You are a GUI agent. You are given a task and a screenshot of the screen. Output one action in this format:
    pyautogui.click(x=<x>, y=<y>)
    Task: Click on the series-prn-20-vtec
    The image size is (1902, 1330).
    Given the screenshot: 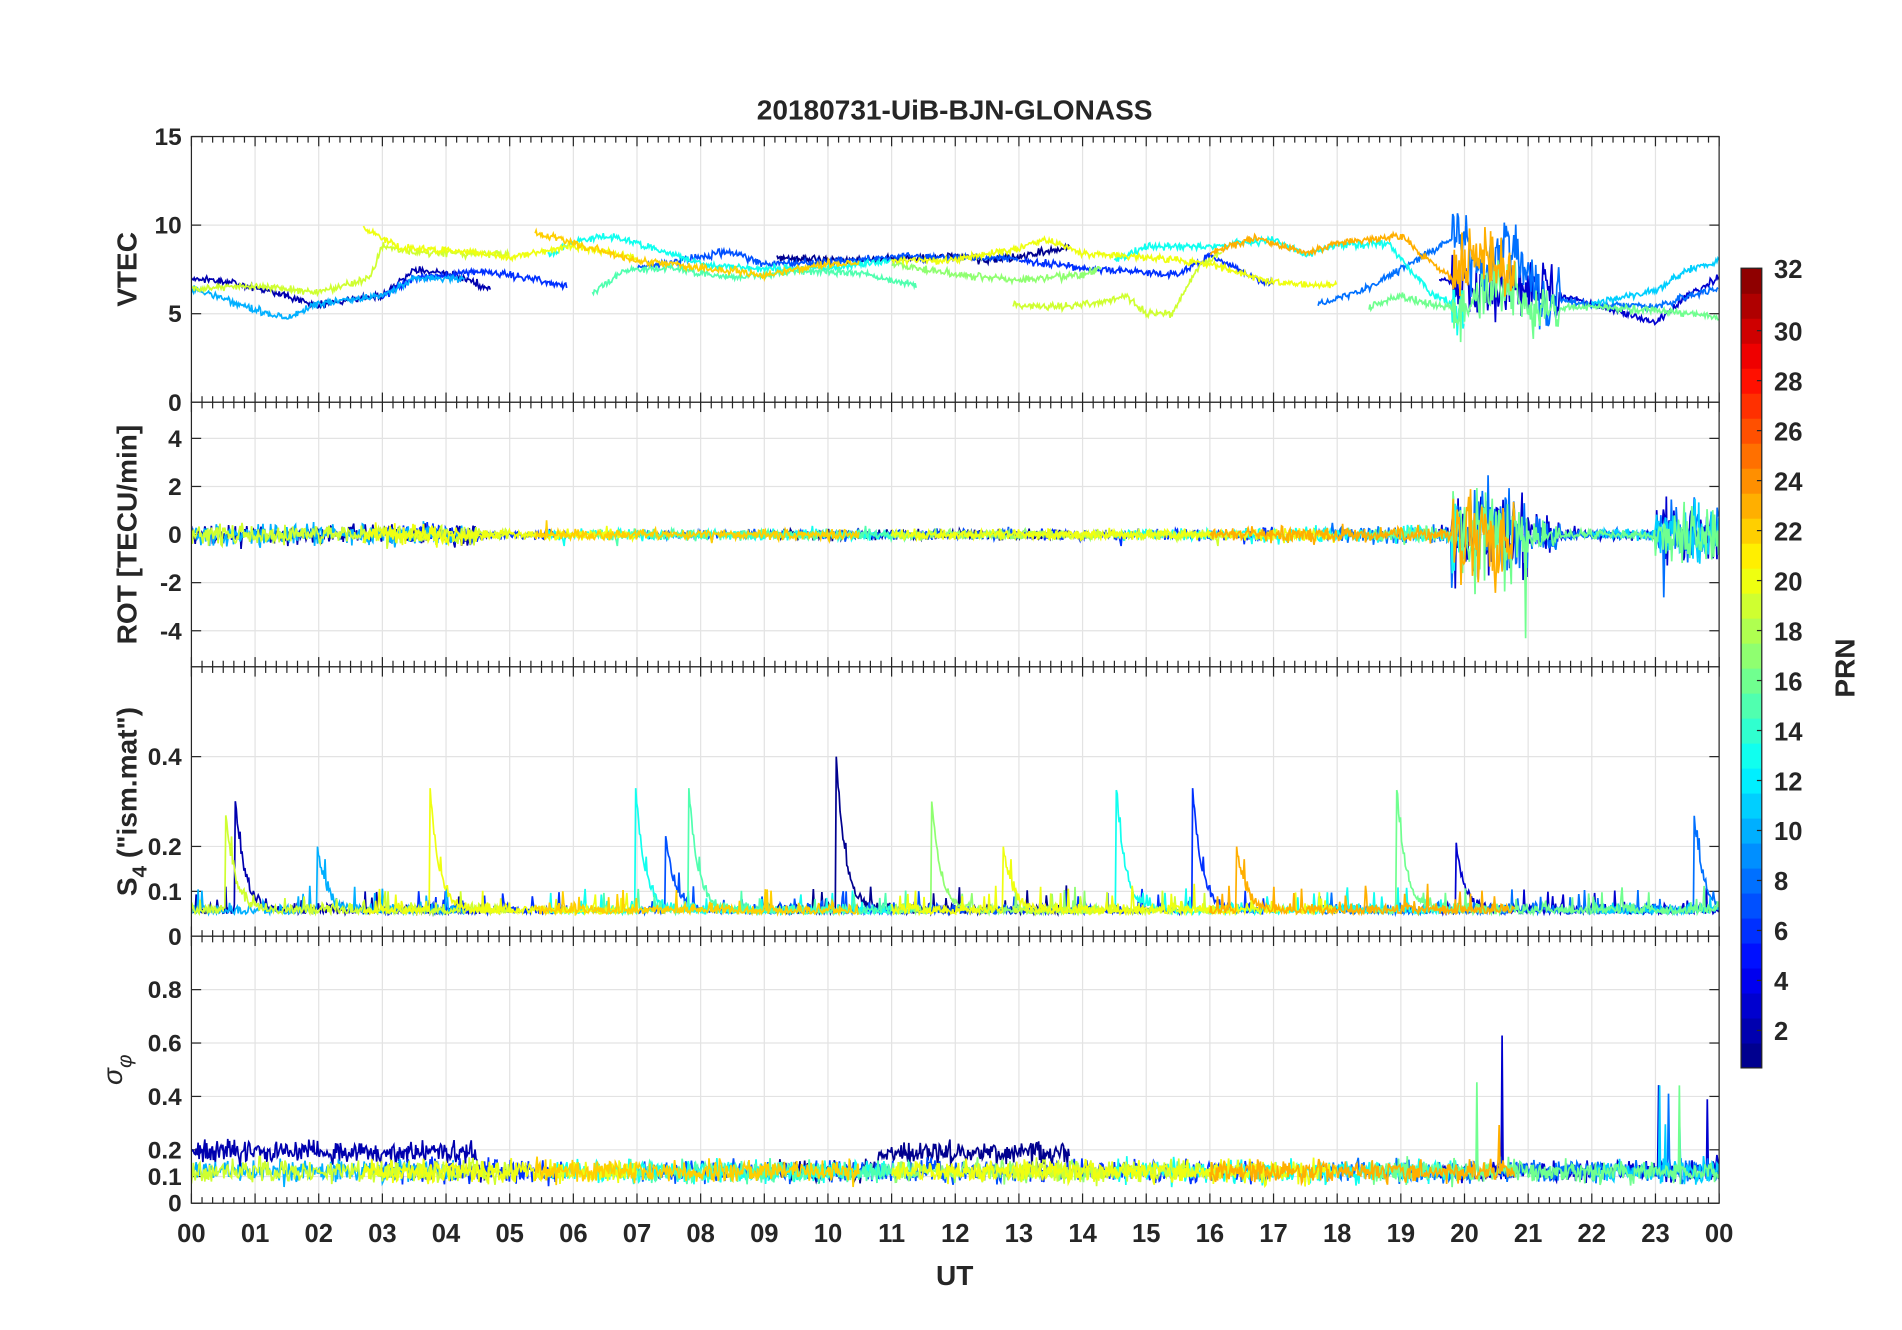 What is the action you would take?
    pyautogui.click(x=1114, y=262)
    